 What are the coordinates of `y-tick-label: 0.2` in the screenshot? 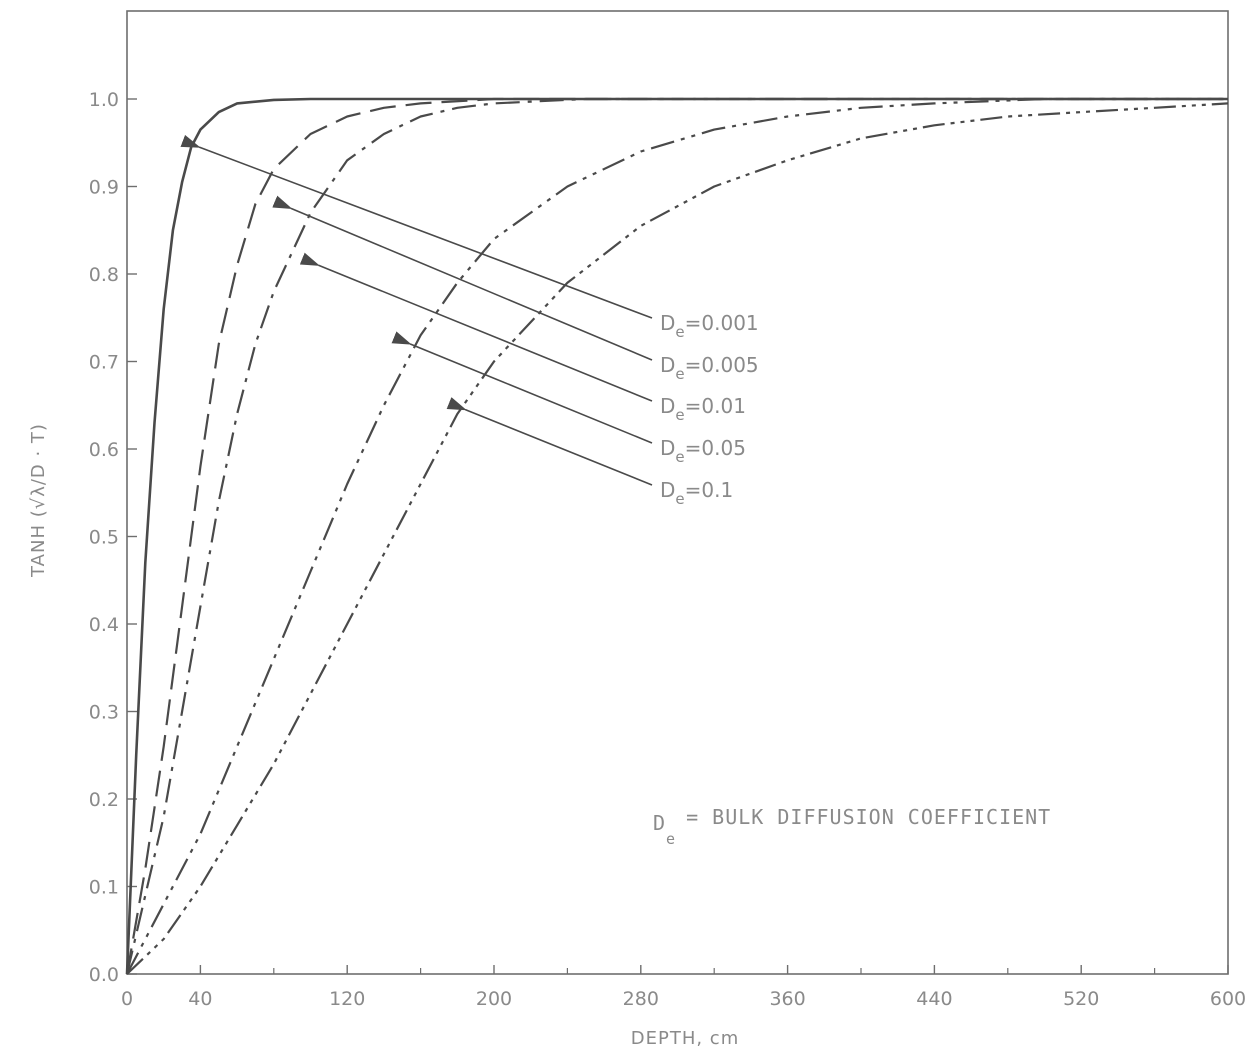 It's located at (104, 800).